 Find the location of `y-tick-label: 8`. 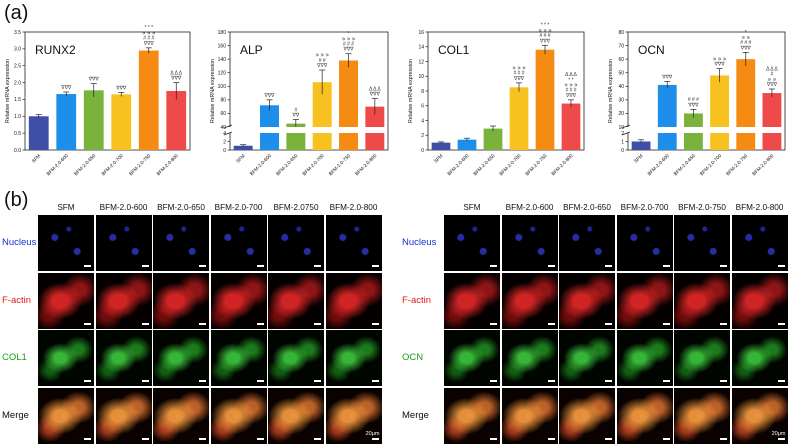

y-tick-label: 8 is located at coordinates (422, 92).